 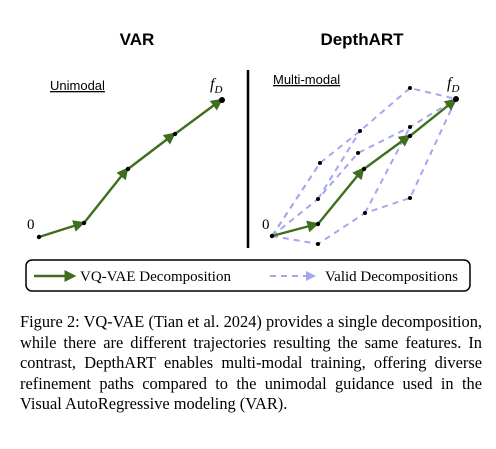 I want to click on legend-box, so click(x=248, y=275).